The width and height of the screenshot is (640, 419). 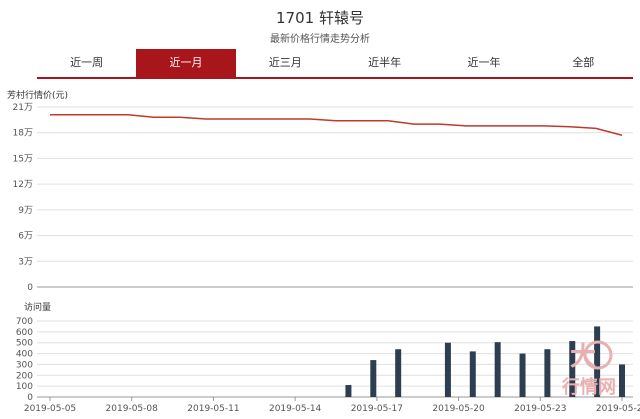 I want to click on price-y-tick-label: 0, so click(x=30, y=288).